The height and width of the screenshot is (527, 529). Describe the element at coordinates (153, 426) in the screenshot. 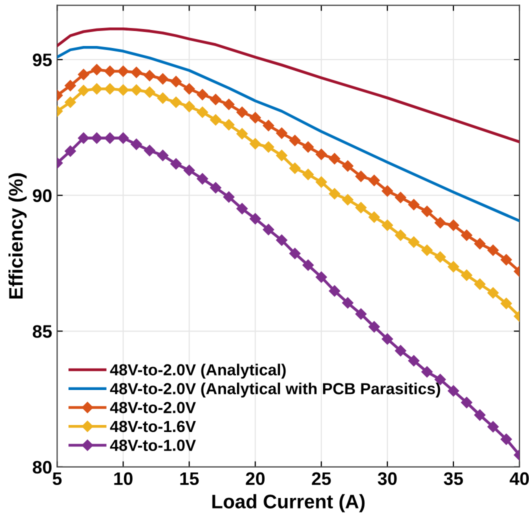

I see `legend-label: 48V-to-1.6V` at that location.